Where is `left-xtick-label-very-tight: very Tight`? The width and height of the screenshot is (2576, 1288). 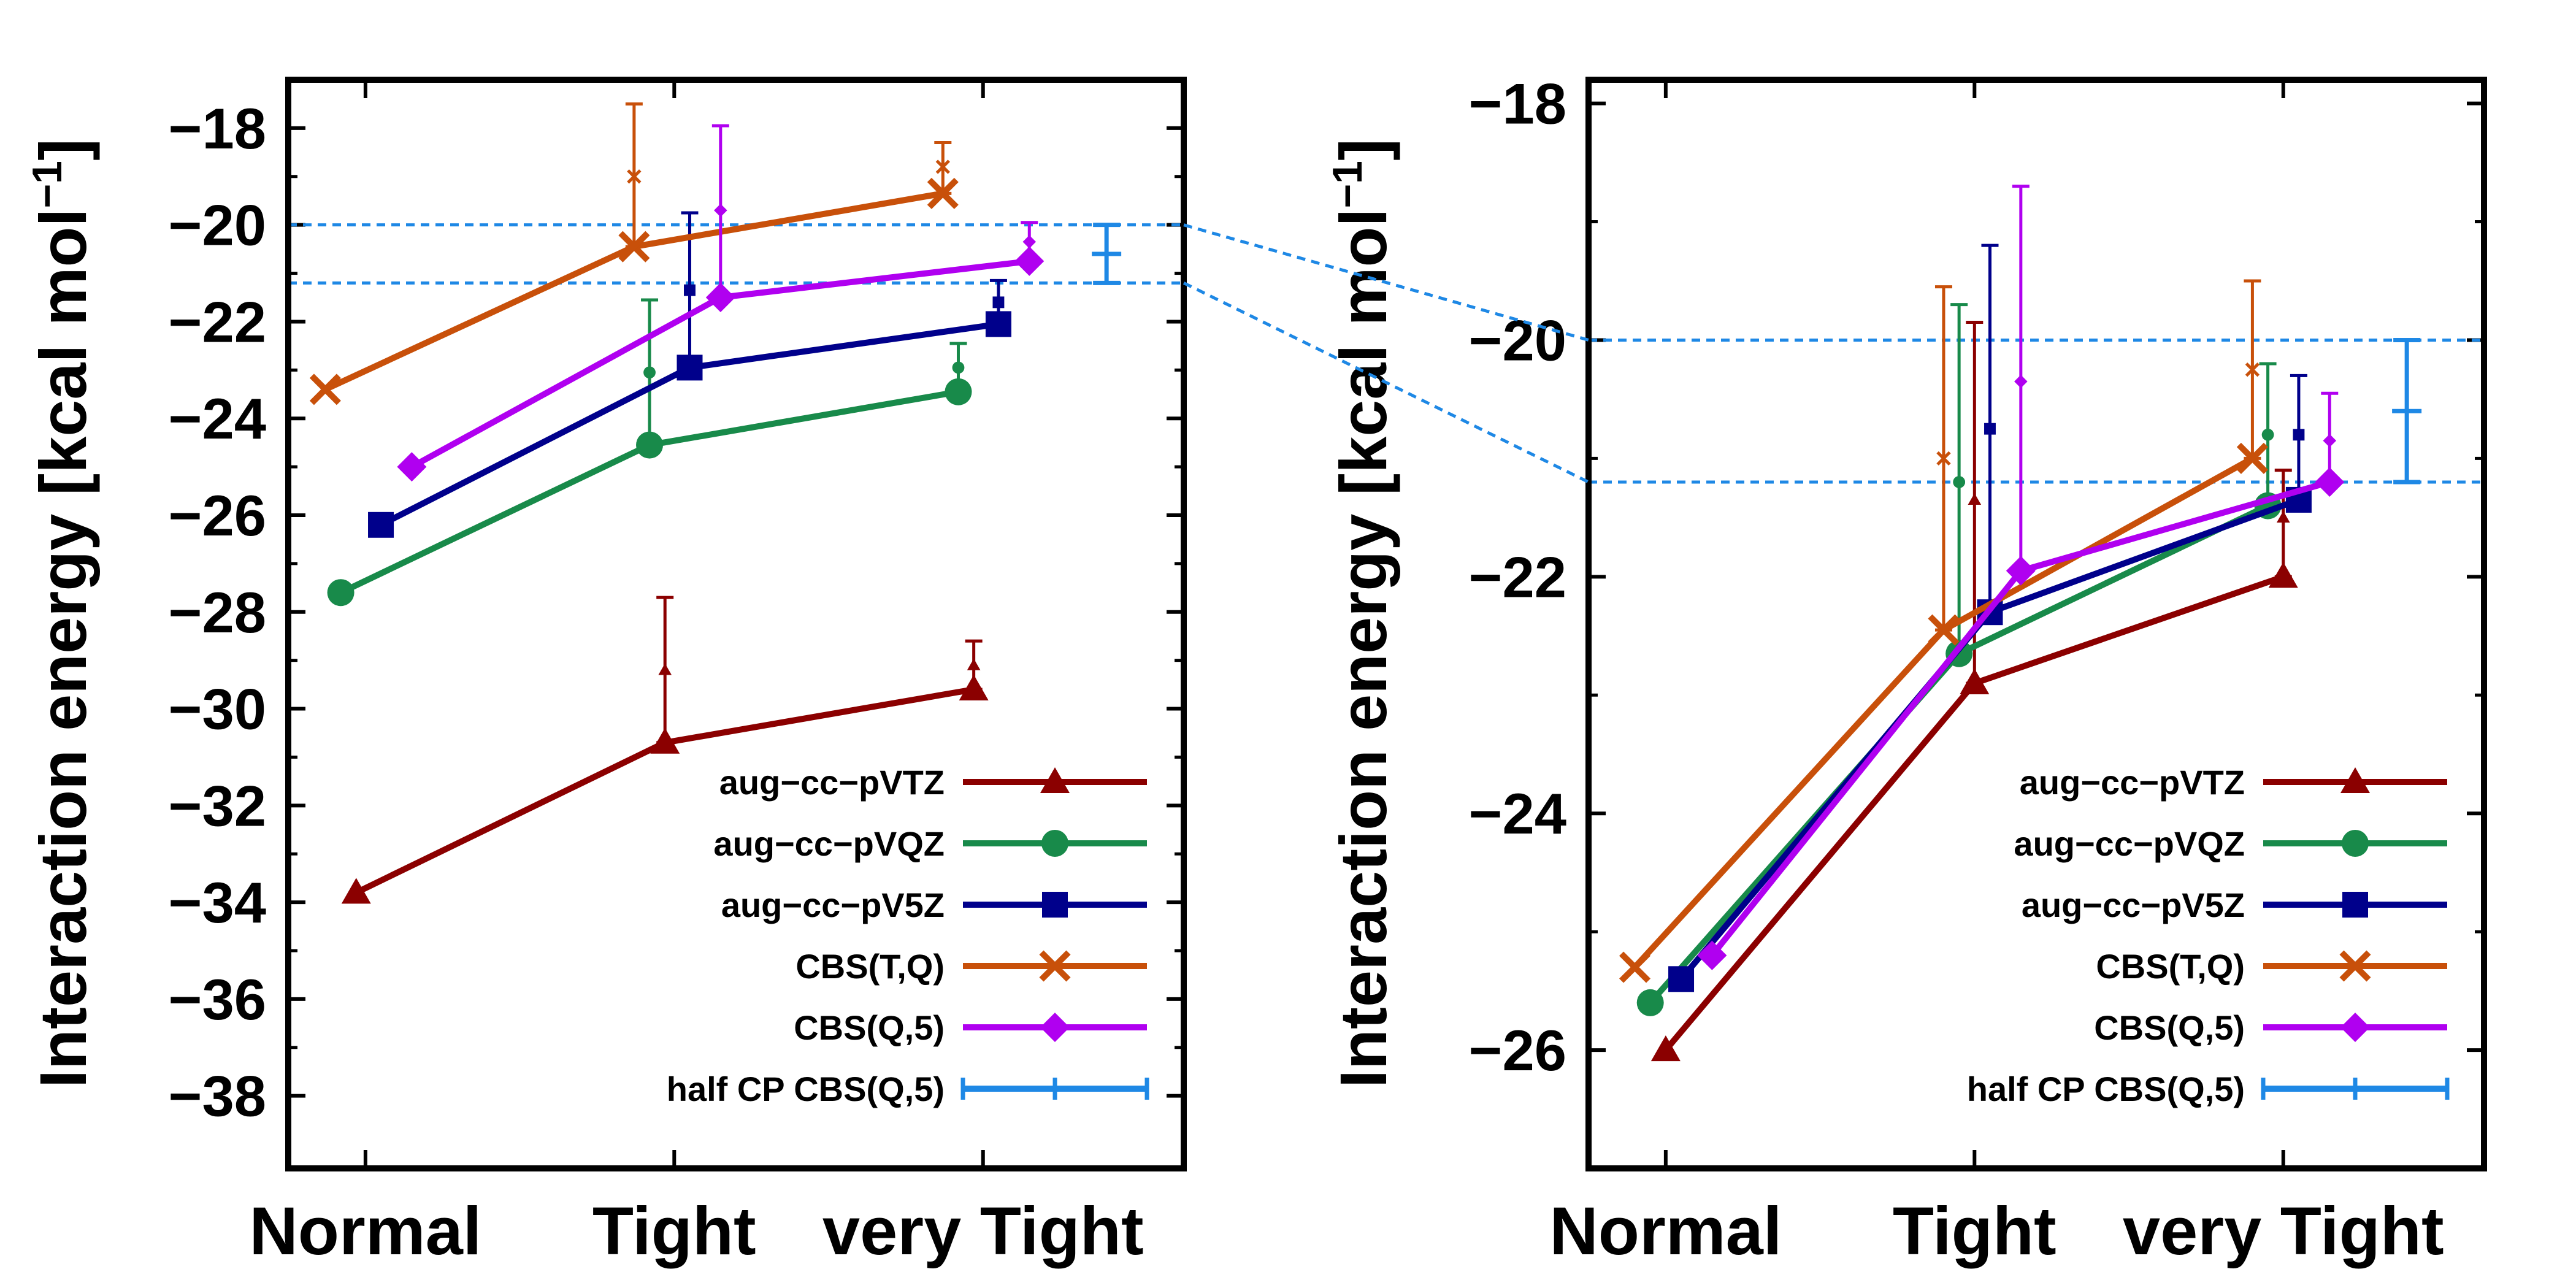
left-xtick-label-very-tight: very Tight is located at coordinates (983, 1231).